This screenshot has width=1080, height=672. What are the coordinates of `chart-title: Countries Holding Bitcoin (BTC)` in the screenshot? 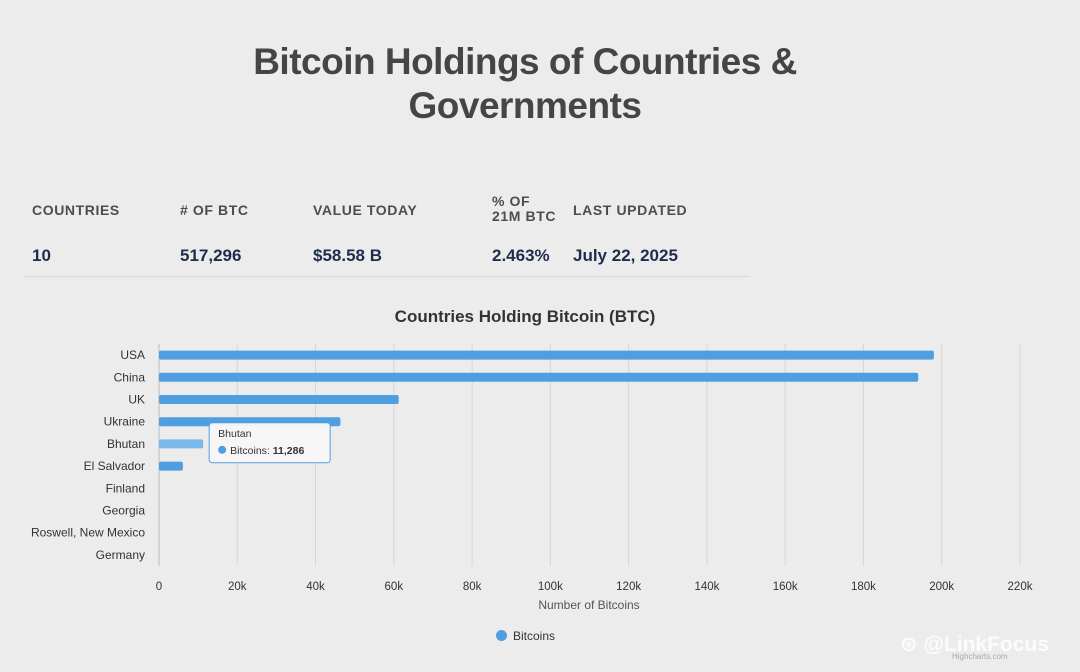 It's located at (525, 316).